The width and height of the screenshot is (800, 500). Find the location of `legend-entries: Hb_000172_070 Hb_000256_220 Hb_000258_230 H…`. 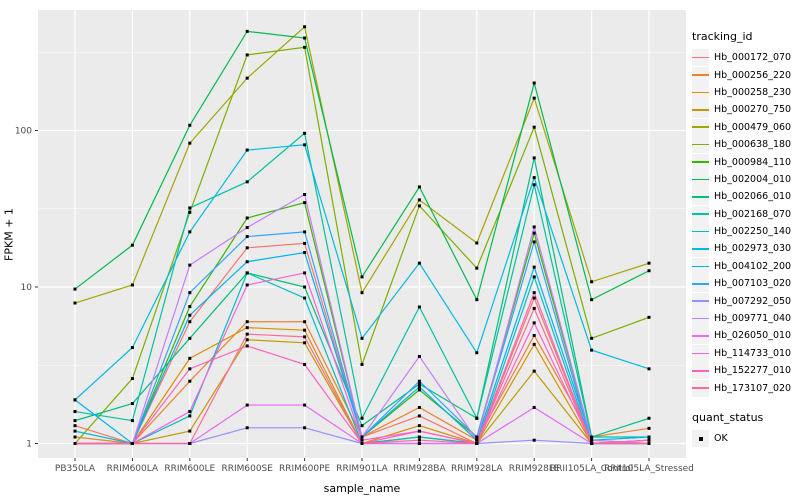

legend-entries: Hb_000172_070 Hb_000256_220 Hb_000258_230 H… is located at coordinates (745, 223).